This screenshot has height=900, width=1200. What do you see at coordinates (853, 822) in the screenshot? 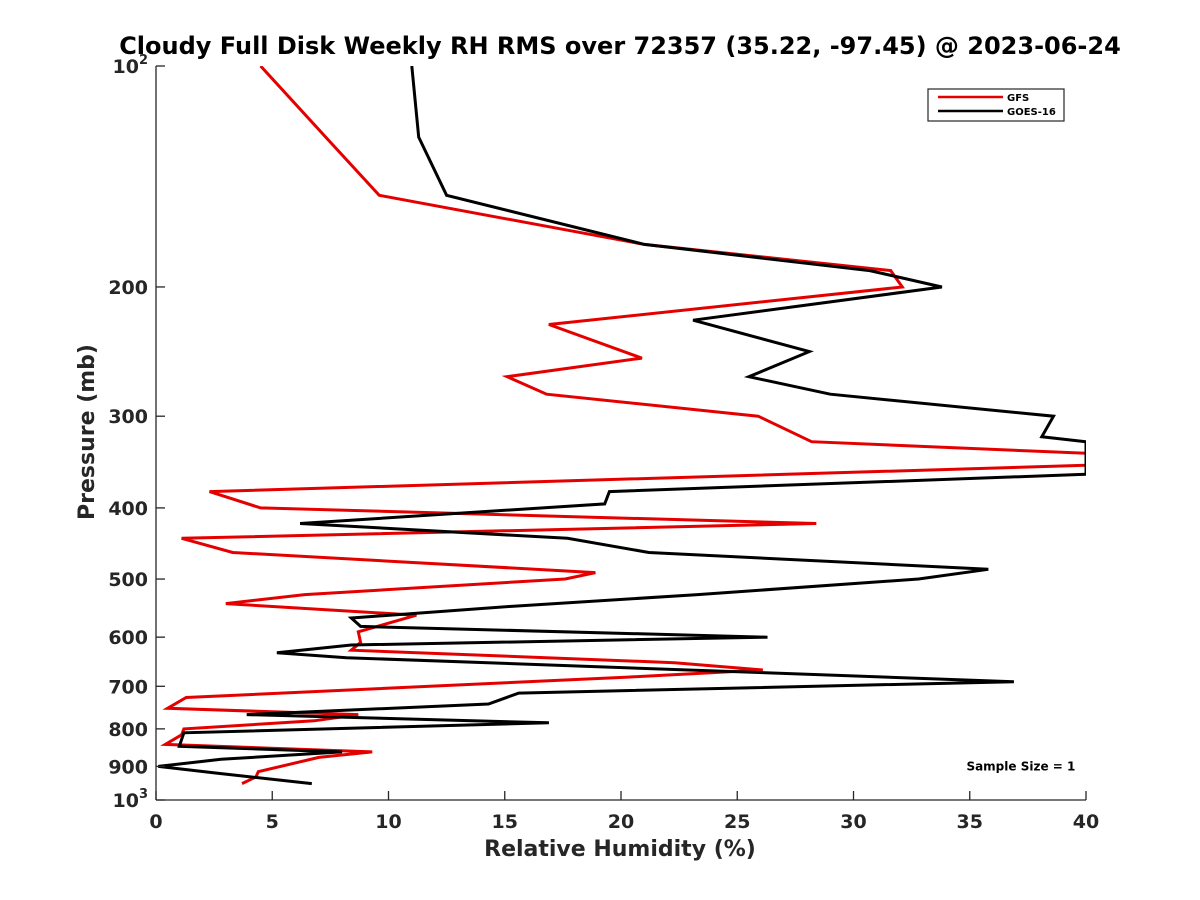
I see `x-tick-label: 30` at bounding box center [853, 822].